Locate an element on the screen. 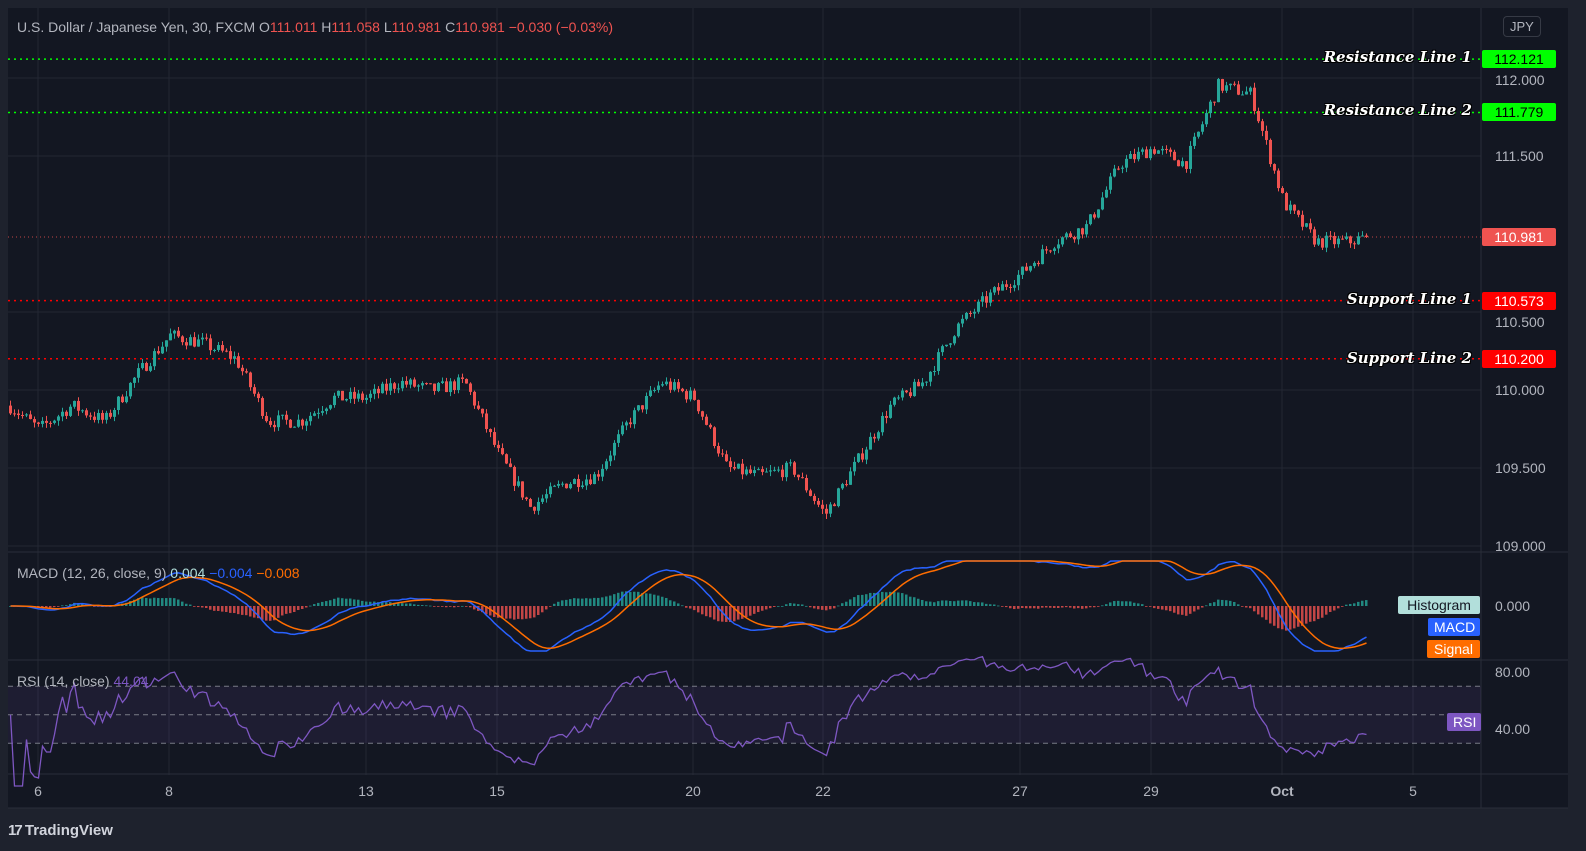 Image resolution: width=1586 pixels, height=851 pixels. macd-axis-tick: 0.000 is located at coordinates (1513, 606).